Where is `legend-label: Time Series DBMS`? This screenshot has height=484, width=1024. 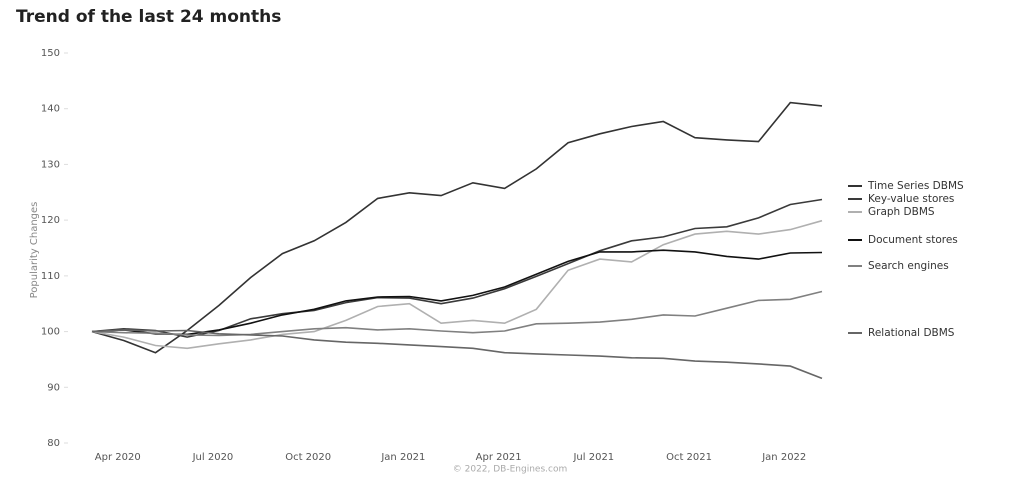
legend-label: Time Series DBMS is located at coordinates (915, 186).